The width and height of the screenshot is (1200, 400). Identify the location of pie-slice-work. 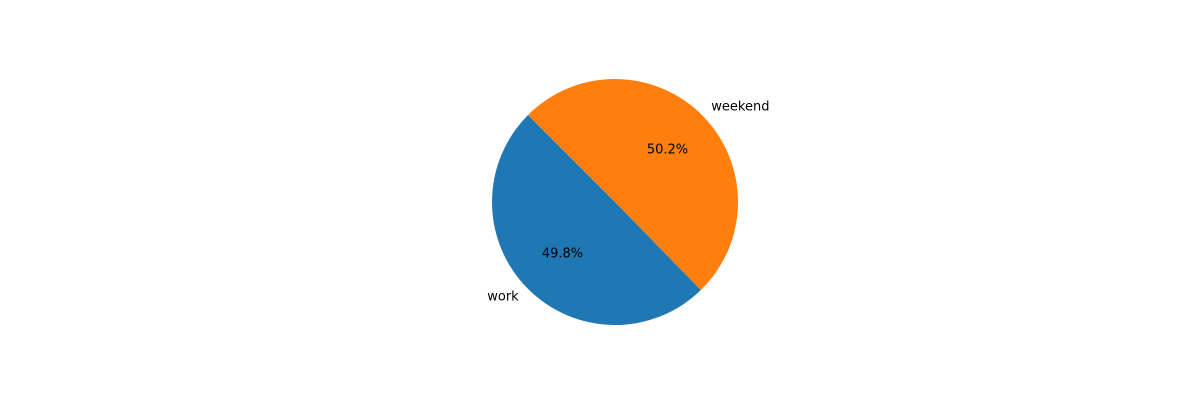
(596, 220).